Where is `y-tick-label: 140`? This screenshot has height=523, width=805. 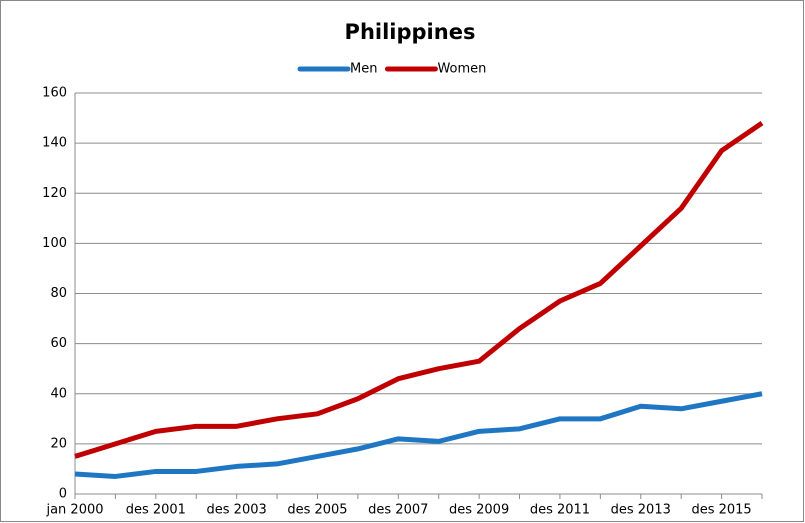 y-tick-label: 140 is located at coordinates (54, 143).